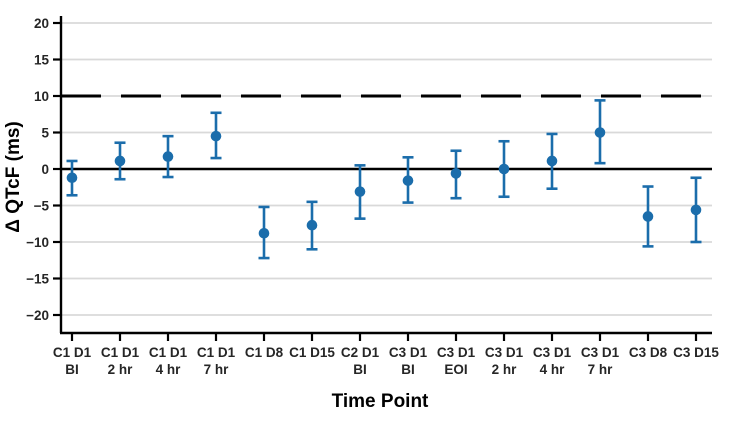 The height and width of the screenshot is (426, 730). What do you see at coordinates (360, 352) in the screenshot?
I see `x-category-label-line1: C2 D1` at bounding box center [360, 352].